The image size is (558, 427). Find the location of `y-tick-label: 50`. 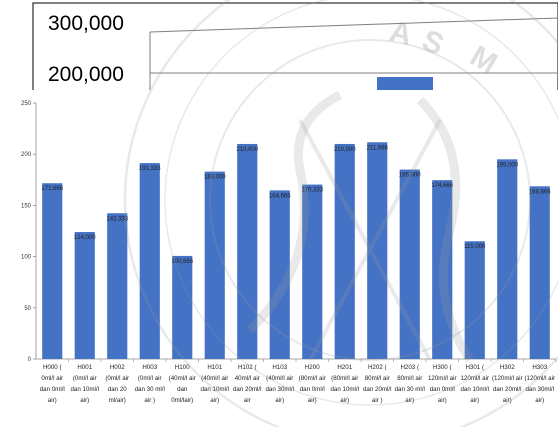

y-tick-label: 50 is located at coordinates (27, 309).